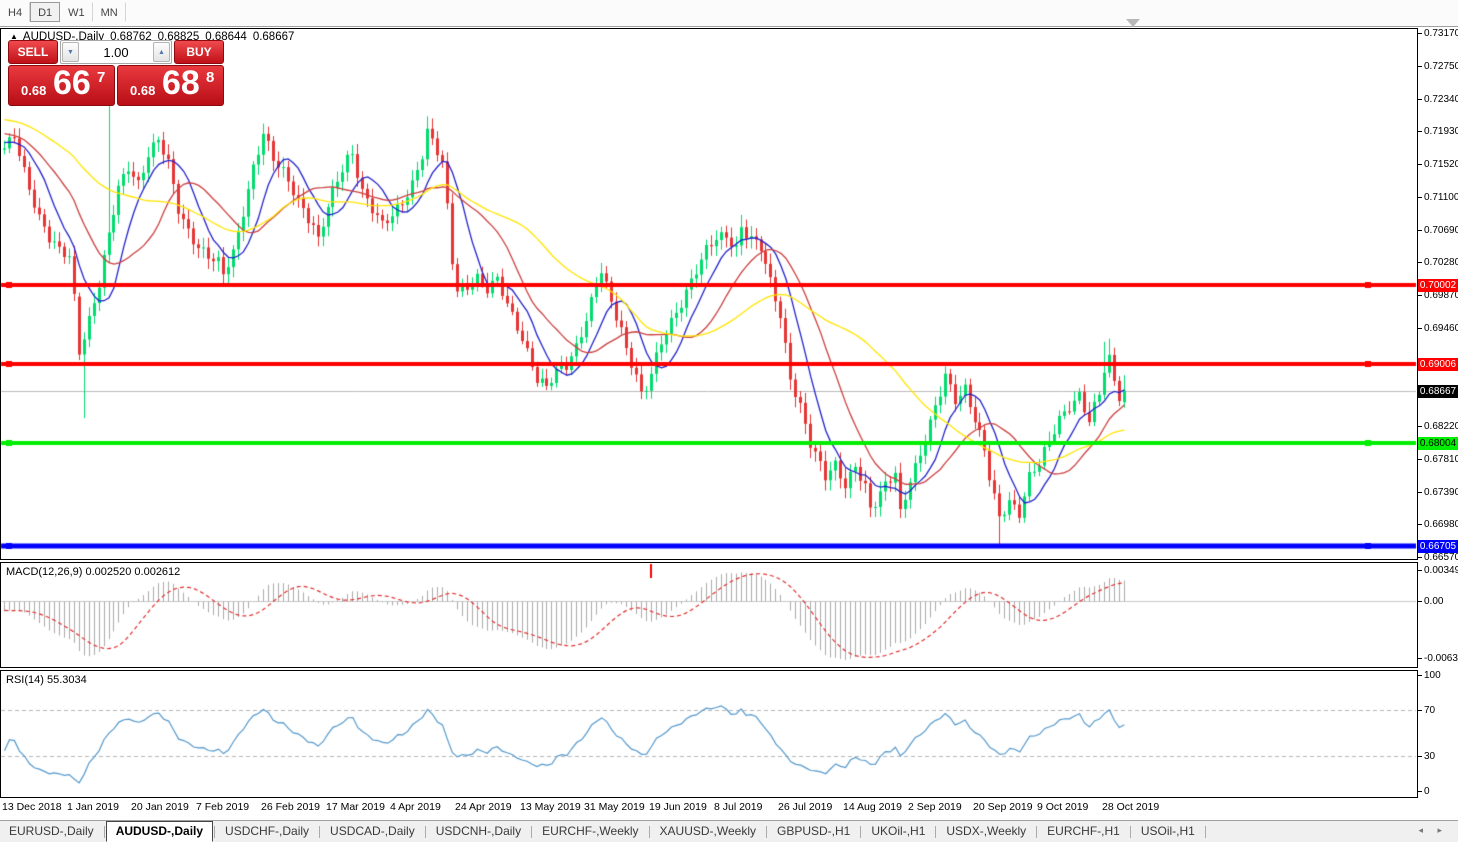 This screenshot has width=1458, height=842. What do you see at coordinates (483, 807) in the screenshot?
I see `date-axis-label: 24 Apr 2019` at bounding box center [483, 807].